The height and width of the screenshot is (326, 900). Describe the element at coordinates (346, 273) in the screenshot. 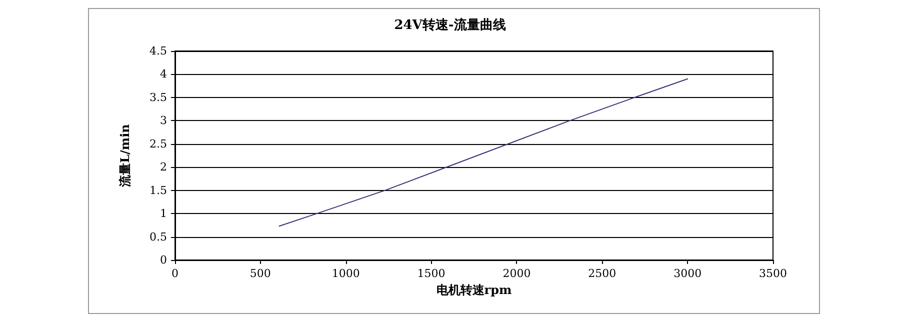

I see `x-tick-label: 1000` at that location.